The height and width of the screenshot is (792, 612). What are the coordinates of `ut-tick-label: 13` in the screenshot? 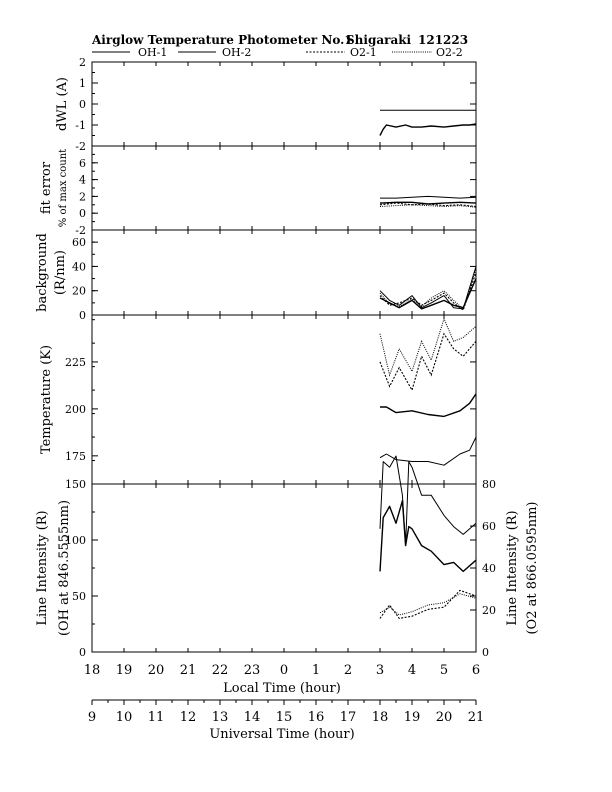 It's located at (220, 717).